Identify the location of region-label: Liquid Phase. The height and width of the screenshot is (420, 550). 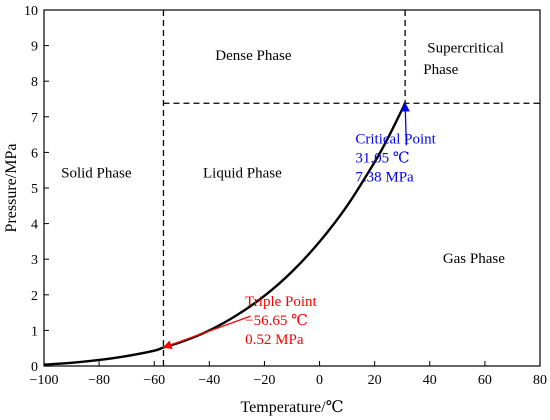
(242, 173).